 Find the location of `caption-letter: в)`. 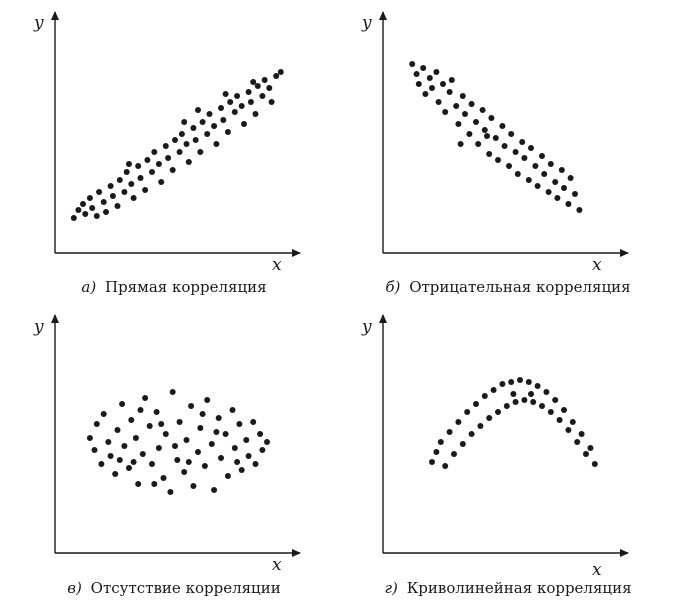

caption-letter: в) is located at coordinates (74, 588).